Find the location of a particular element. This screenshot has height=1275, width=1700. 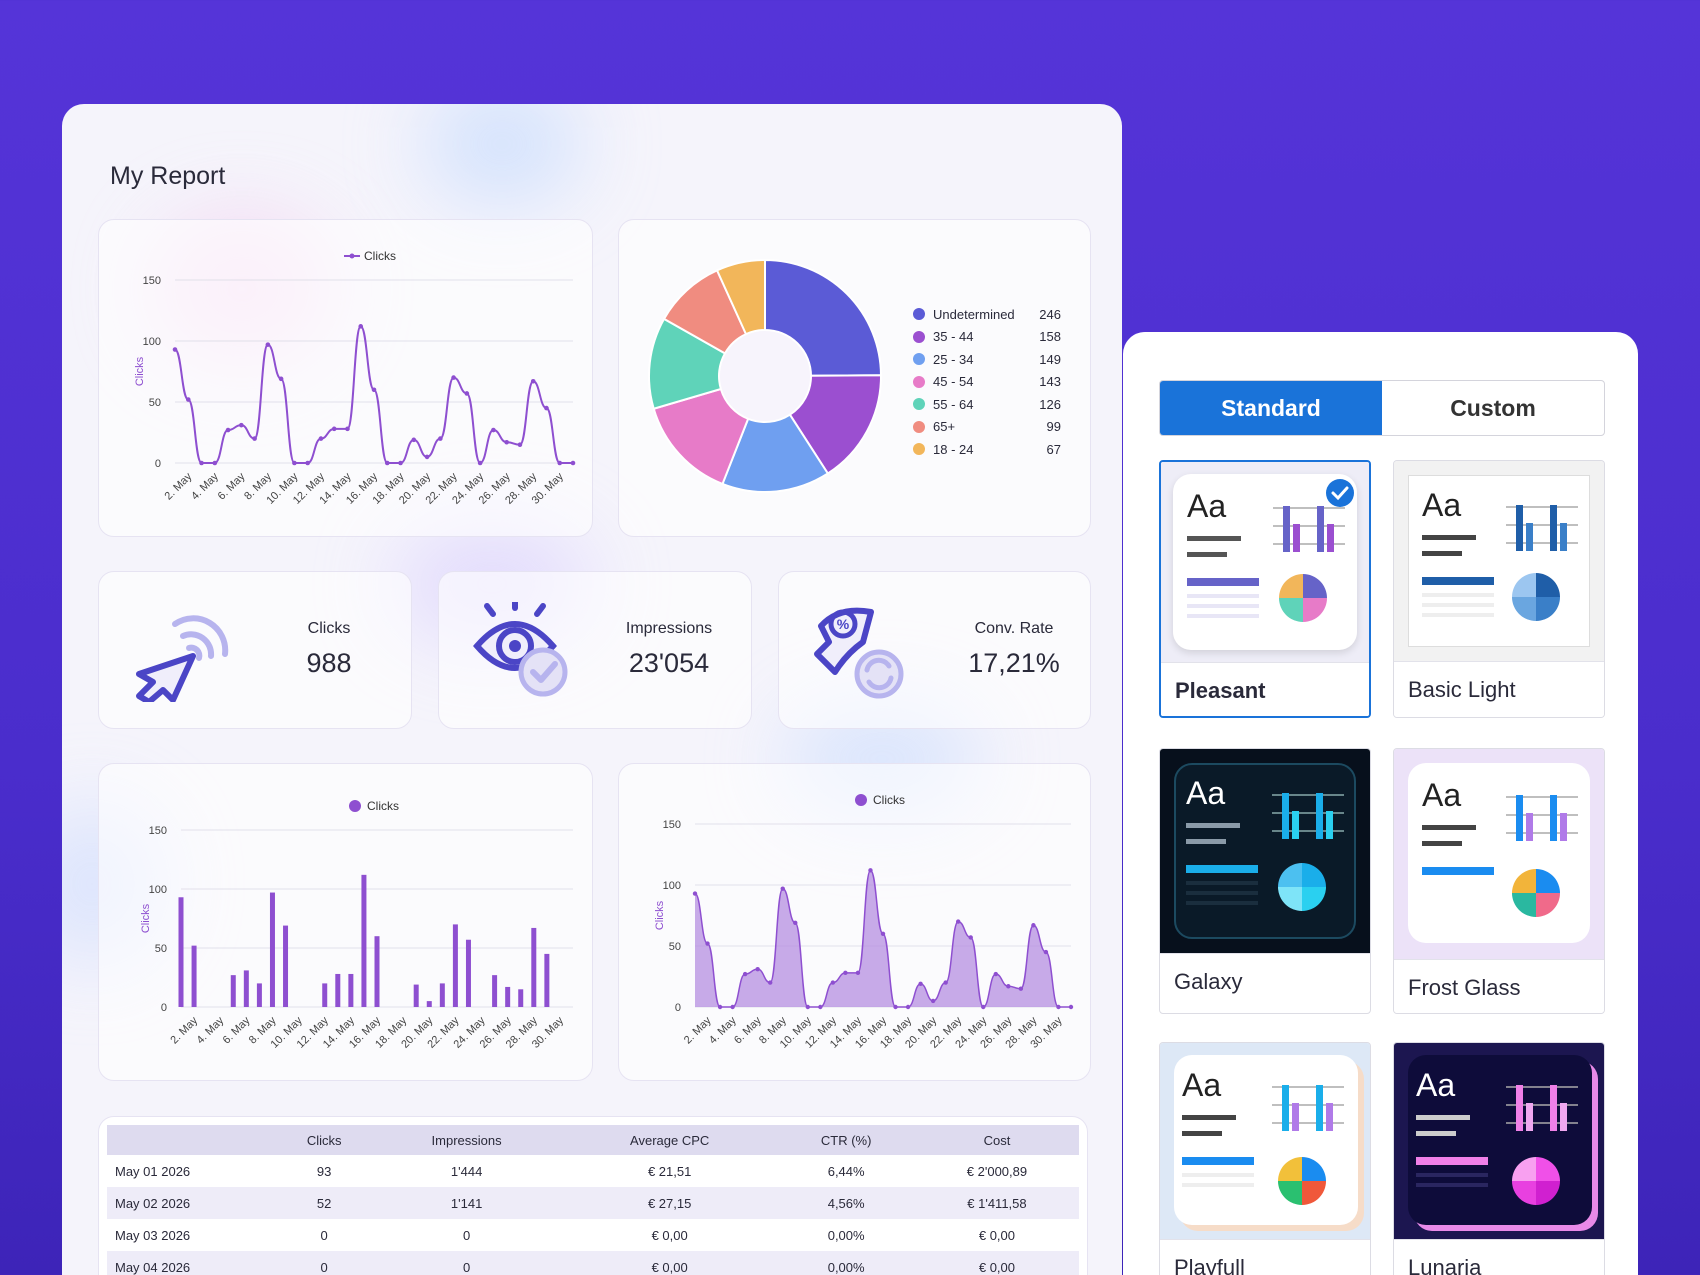

check-icon is located at coordinates (1340, 493).